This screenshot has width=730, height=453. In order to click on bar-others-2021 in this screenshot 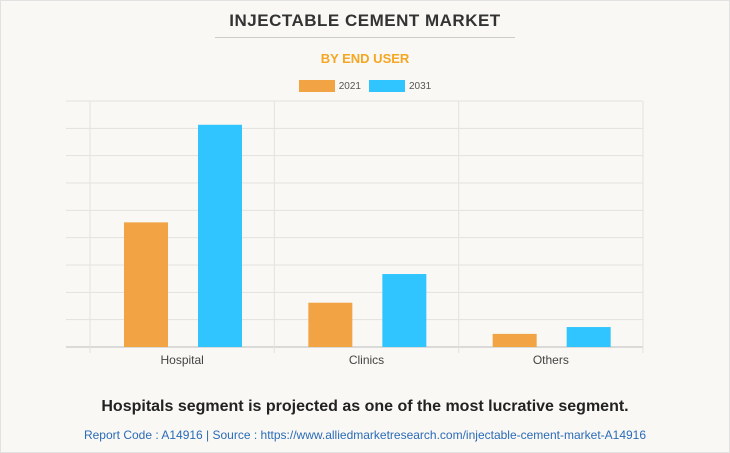, I will do `click(514, 340)`.